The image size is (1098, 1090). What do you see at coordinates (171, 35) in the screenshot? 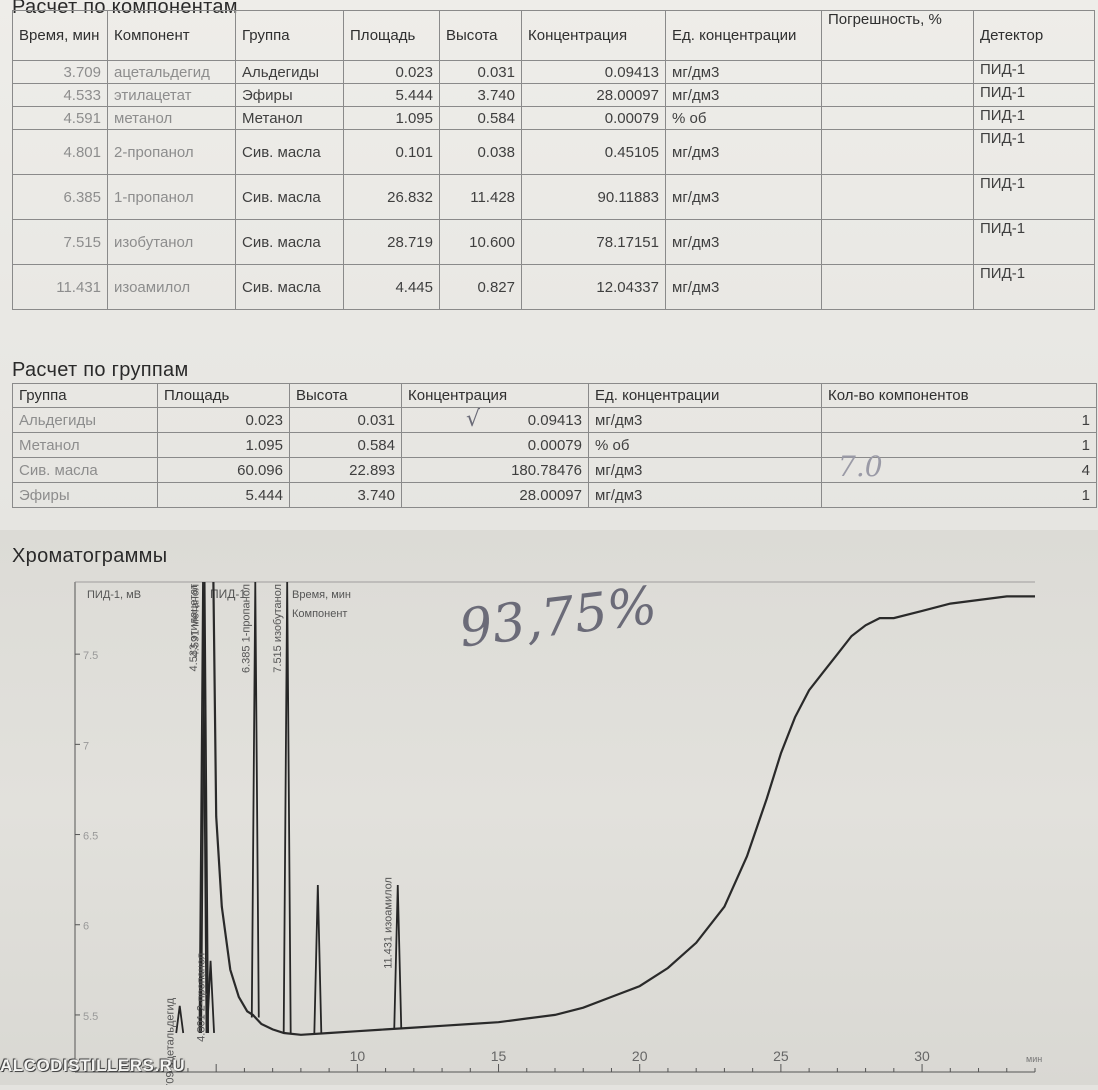
I see `col-header-component: Компонент` at bounding box center [171, 35].